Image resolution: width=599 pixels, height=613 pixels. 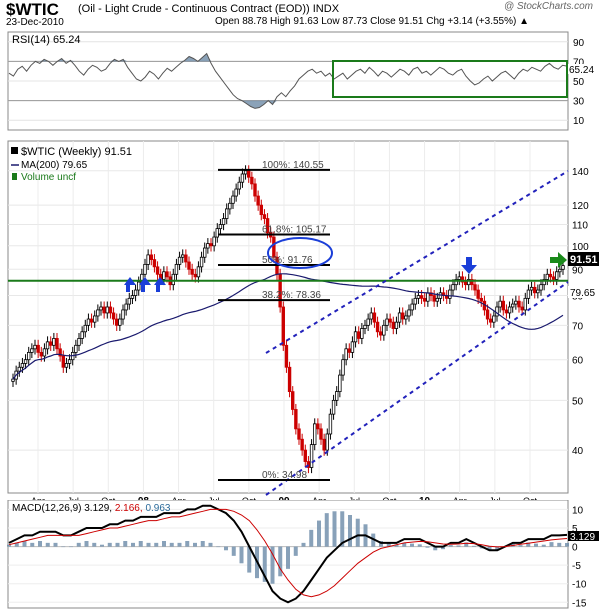 I want to click on x-tick-label: Oct, so click(x=530, y=498).